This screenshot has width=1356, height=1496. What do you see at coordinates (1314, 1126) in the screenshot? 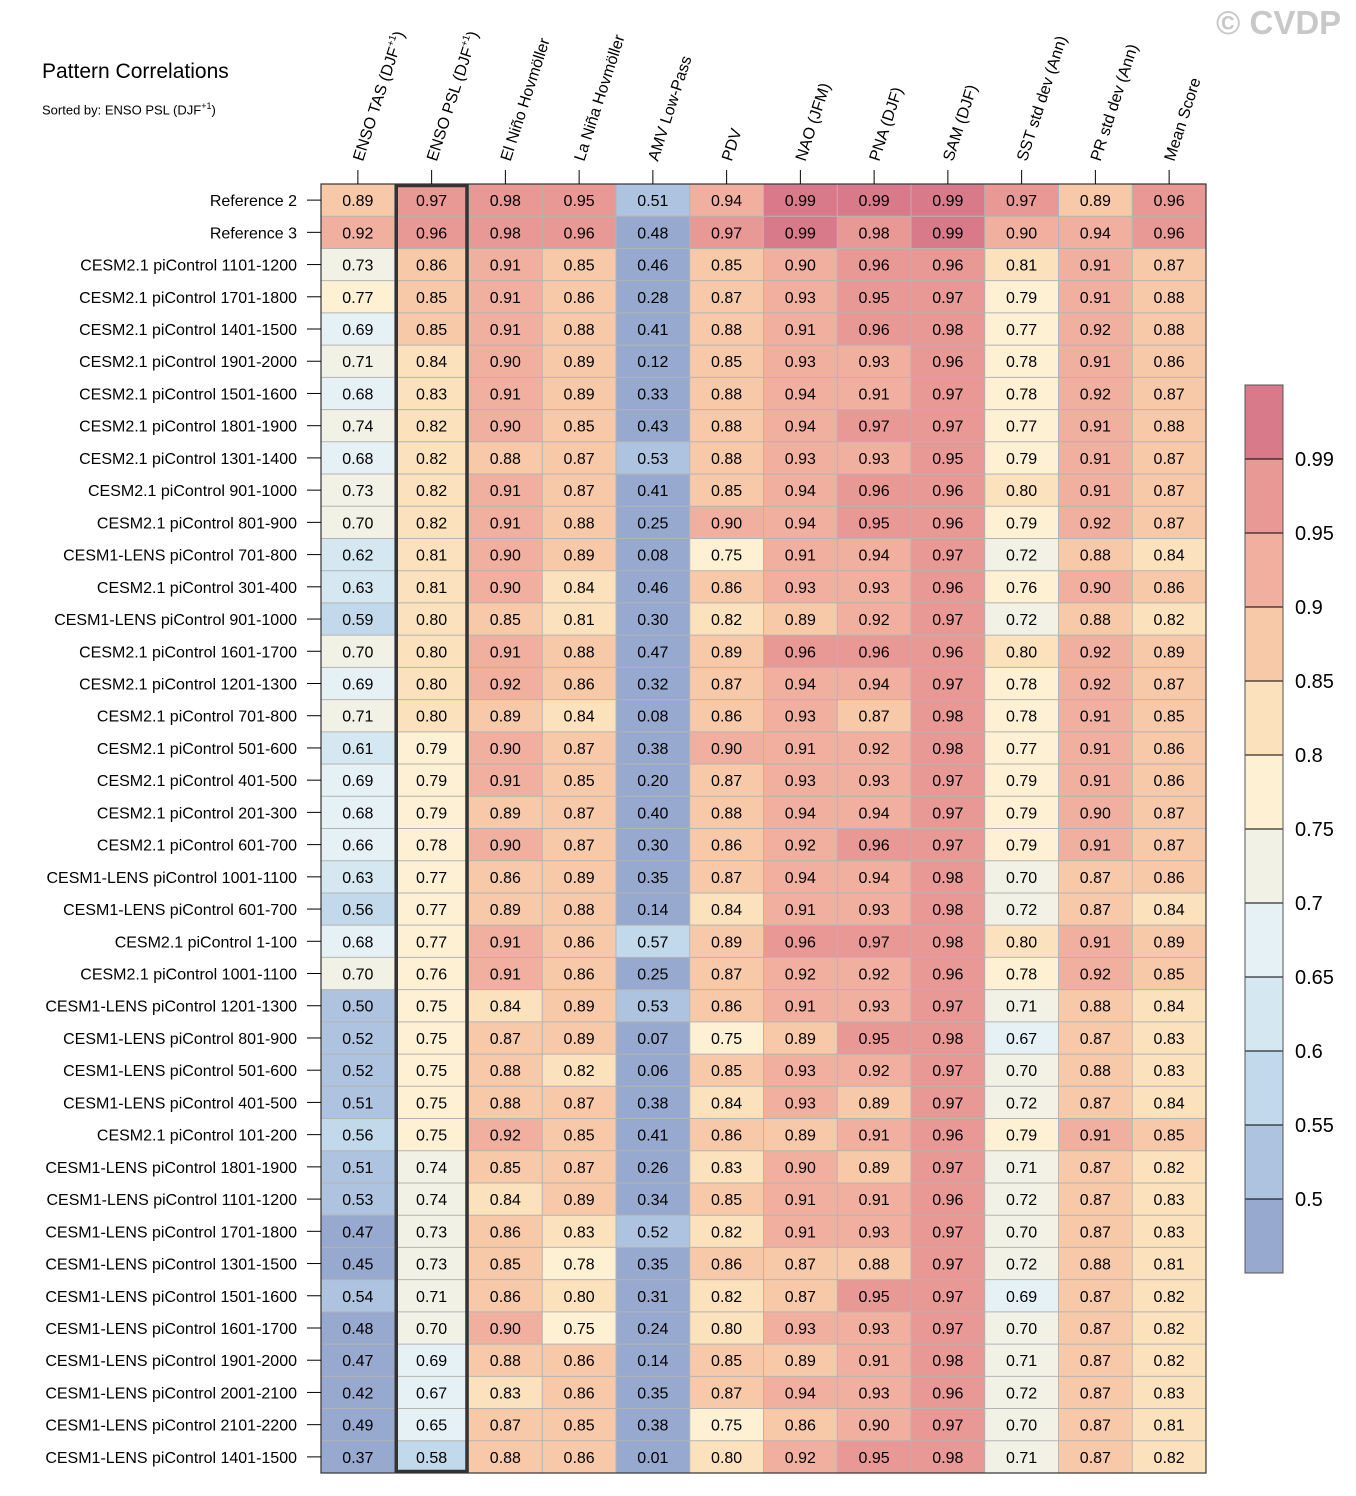
I see `colorbar-label: 0.55` at bounding box center [1314, 1126].